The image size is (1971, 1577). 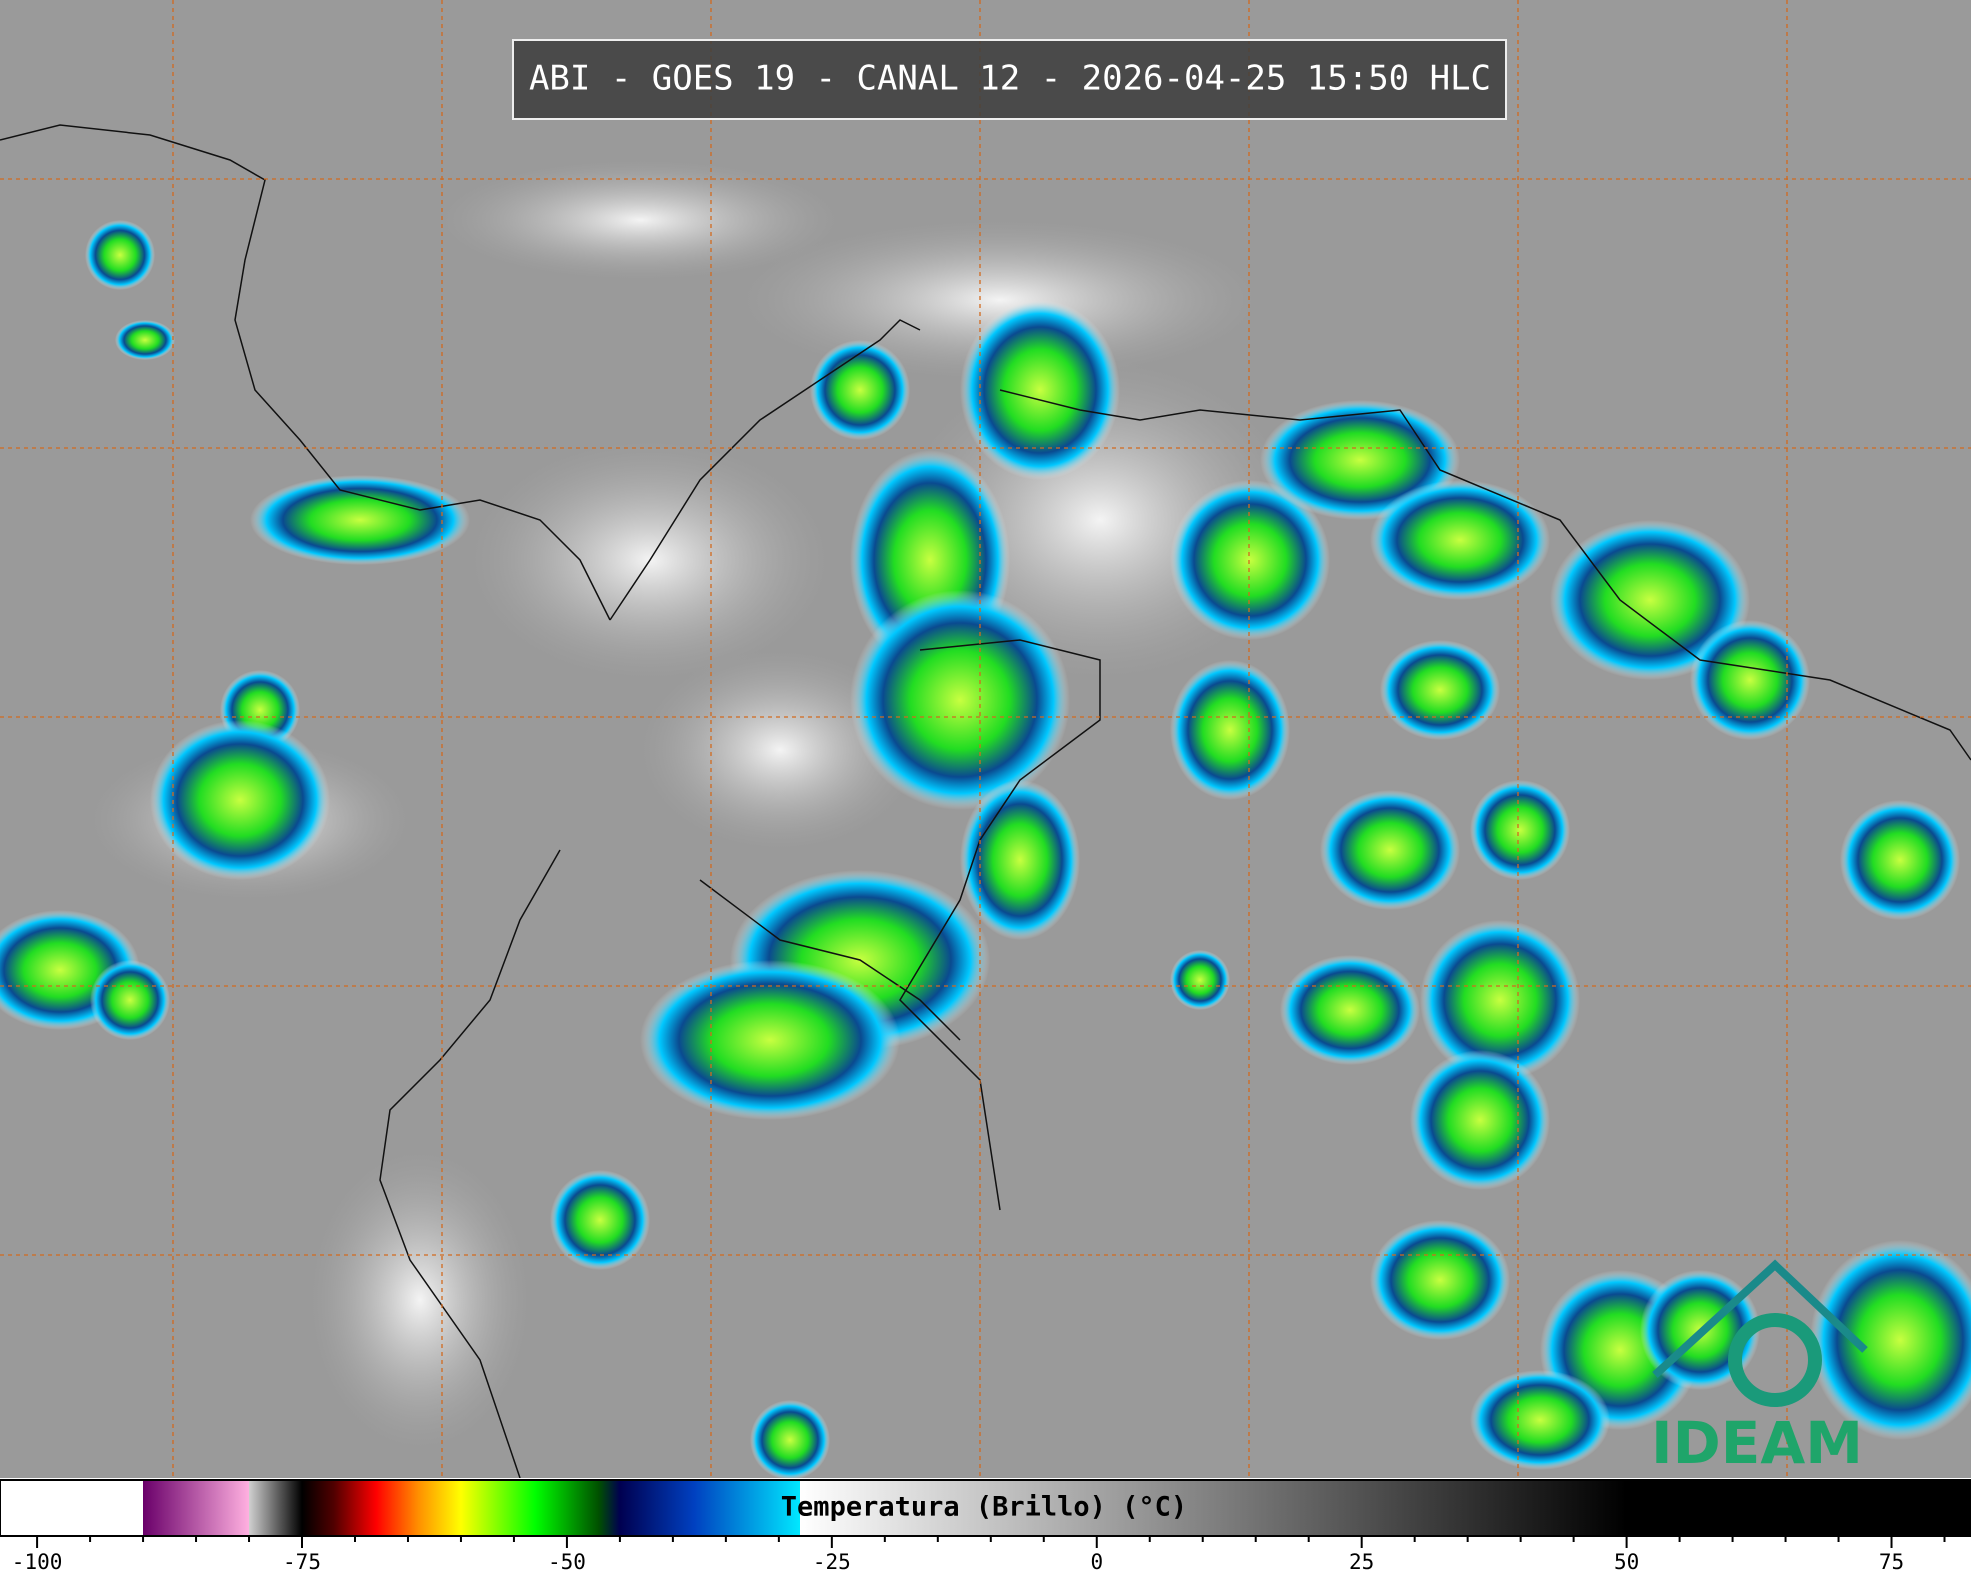 I want to click on tick-label: -25, so click(x=832, y=1562).